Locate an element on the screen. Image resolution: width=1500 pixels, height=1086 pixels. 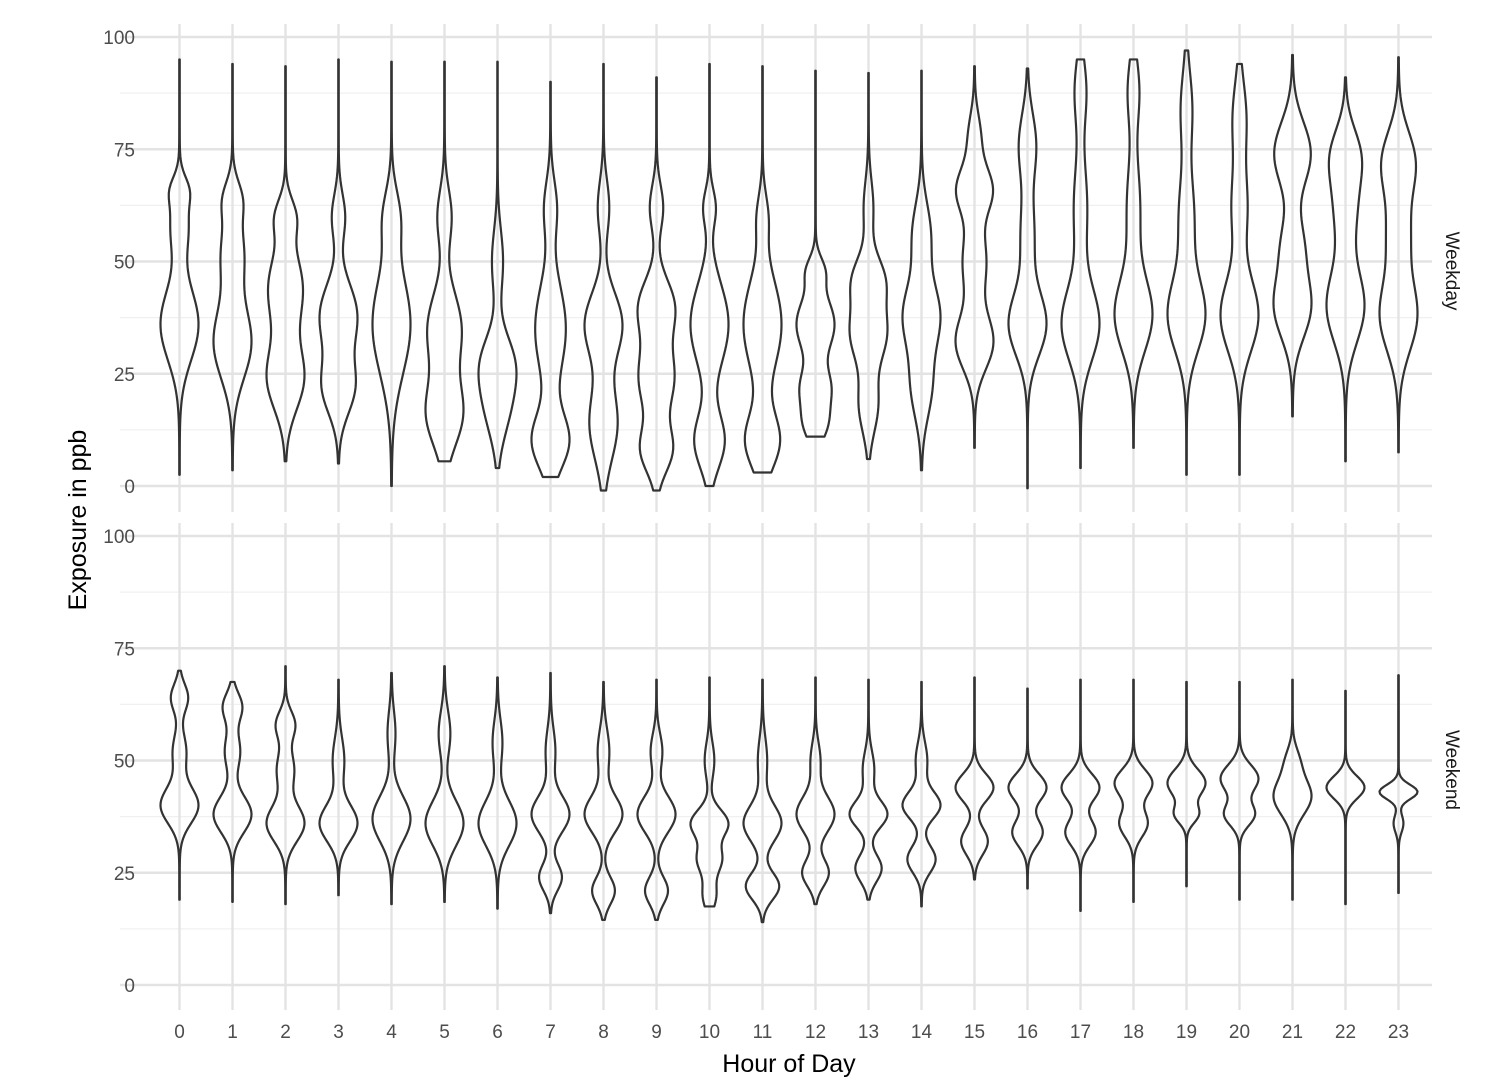
y-axis-label: Exposure in ppb is located at coordinates (78, 520).